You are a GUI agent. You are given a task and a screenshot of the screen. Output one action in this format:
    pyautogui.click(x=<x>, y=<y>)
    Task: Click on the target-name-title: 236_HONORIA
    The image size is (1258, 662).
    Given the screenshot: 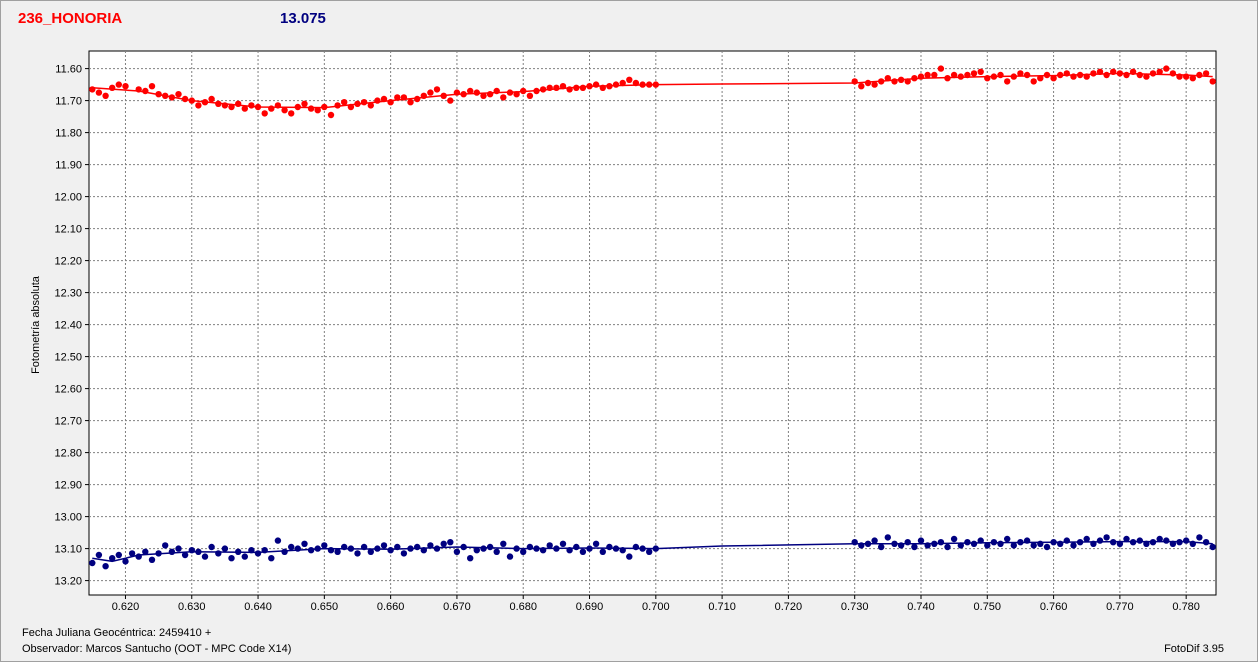 What is the action you would take?
    pyautogui.click(x=70, y=18)
    